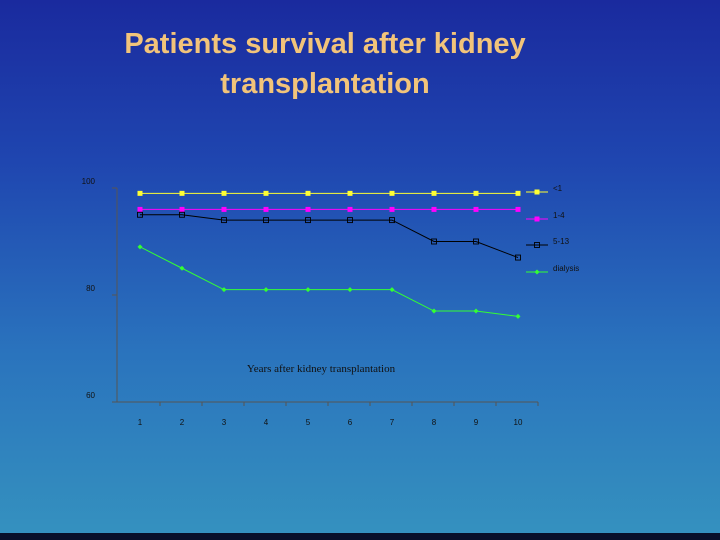 The height and width of the screenshot is (540, 720). I want to click on slide-bottom-bar, so click(360, 536).